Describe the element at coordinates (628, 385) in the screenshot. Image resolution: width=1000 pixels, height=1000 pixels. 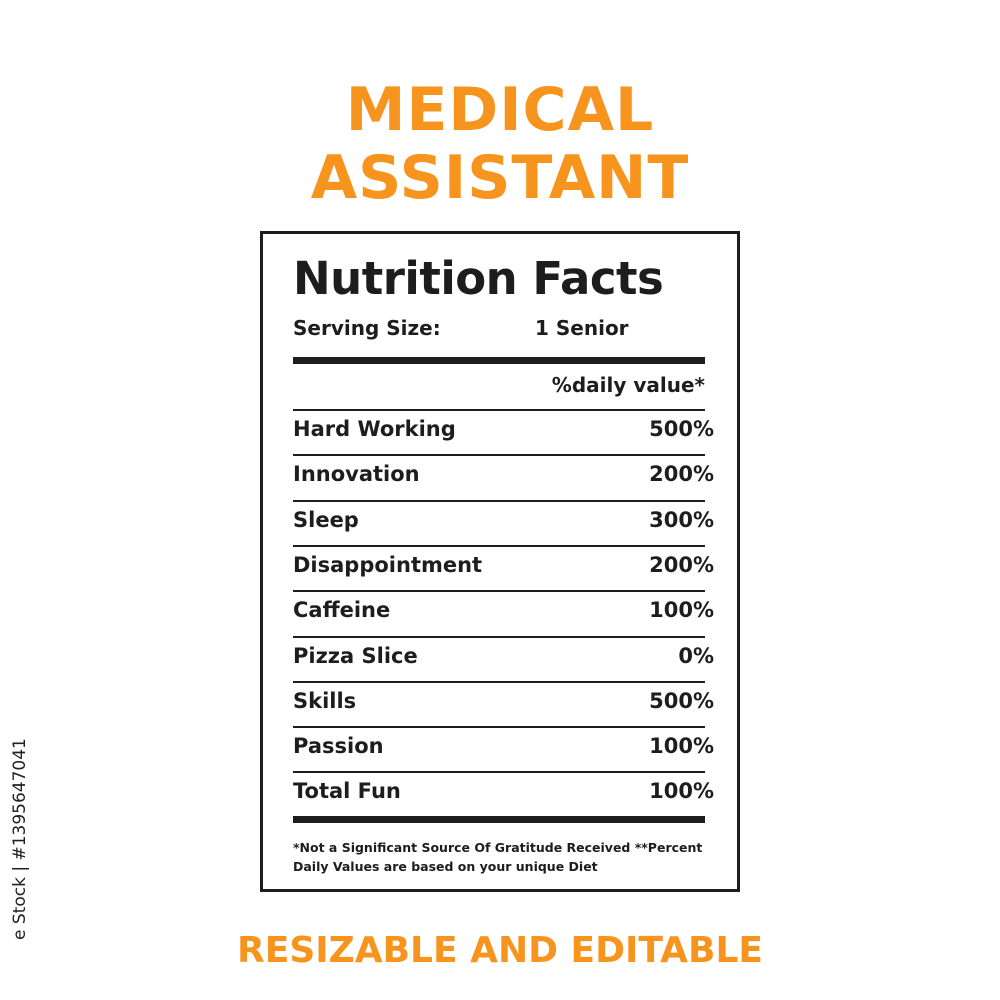
I see `daily-value-header: %daily value*` at that location.